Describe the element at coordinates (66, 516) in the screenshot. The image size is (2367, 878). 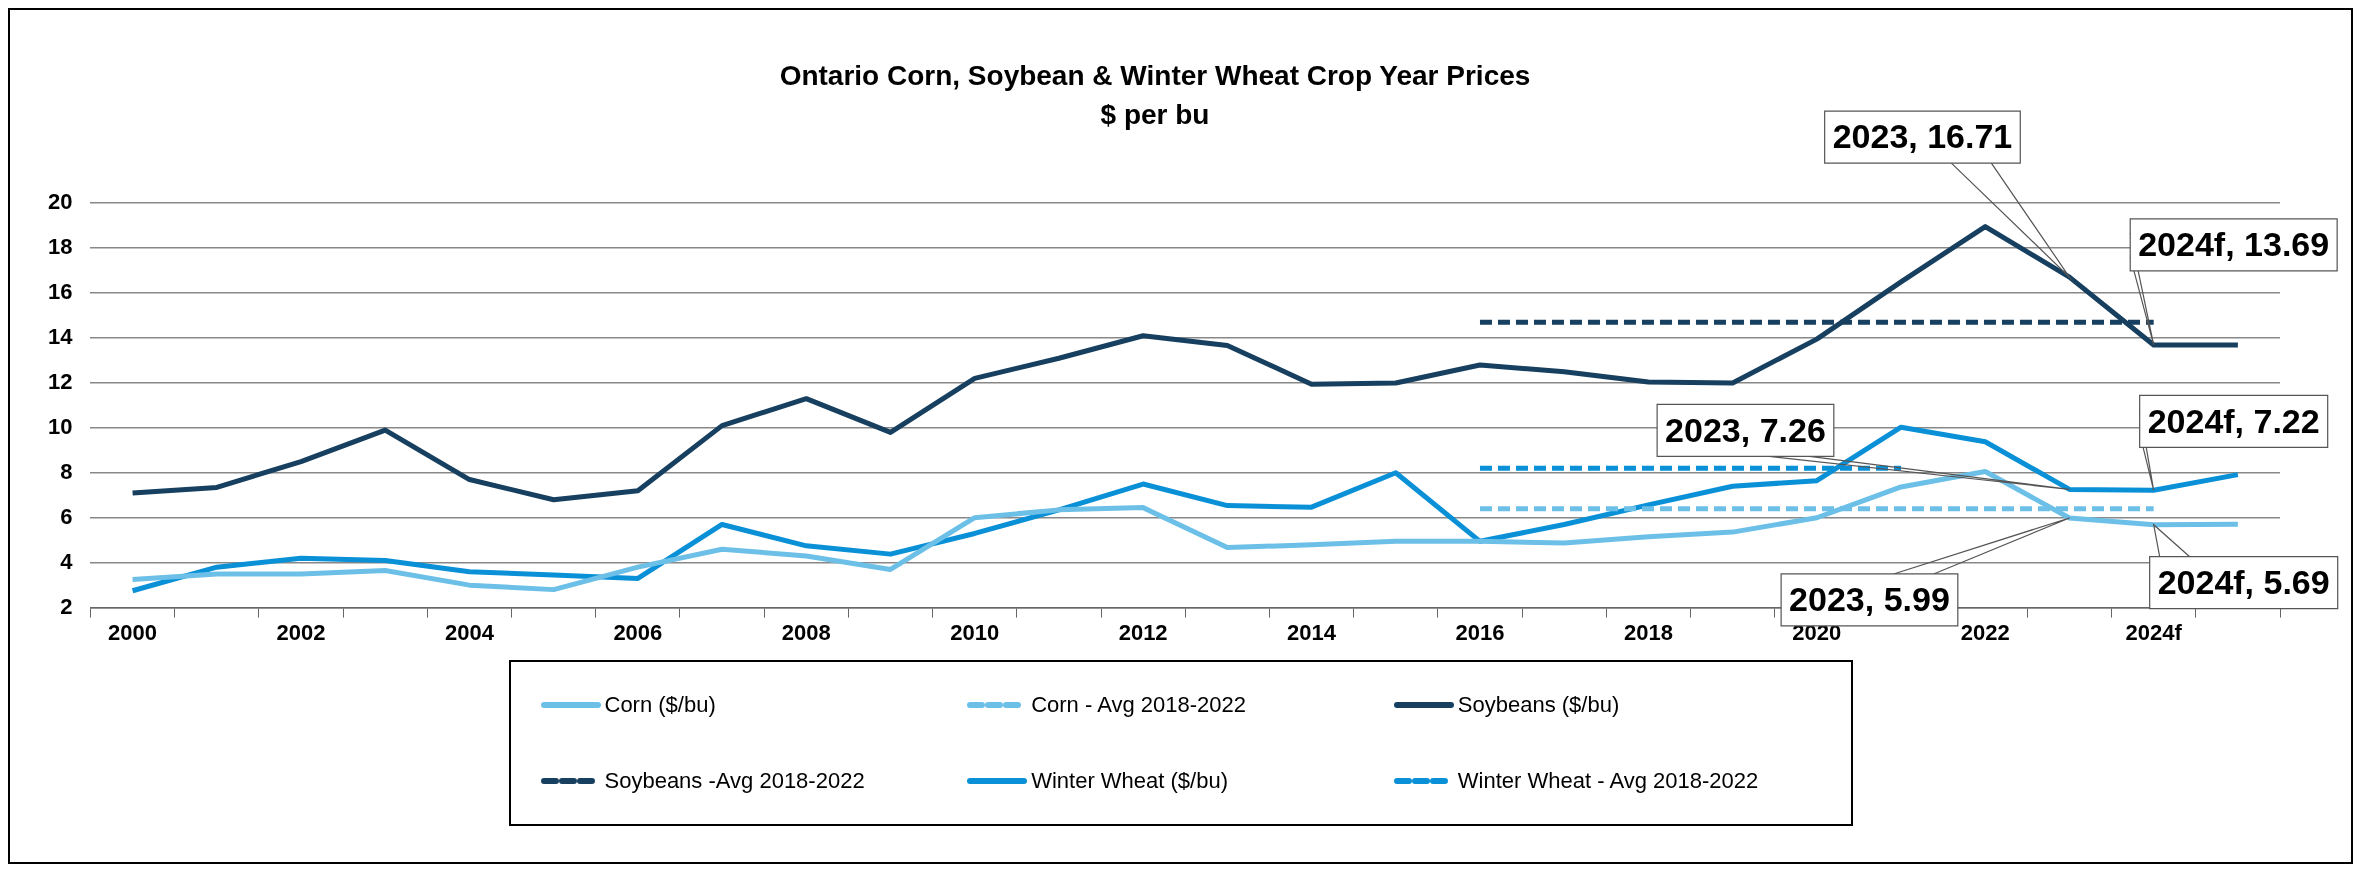
I see `y-tick-label: 6` at that location.